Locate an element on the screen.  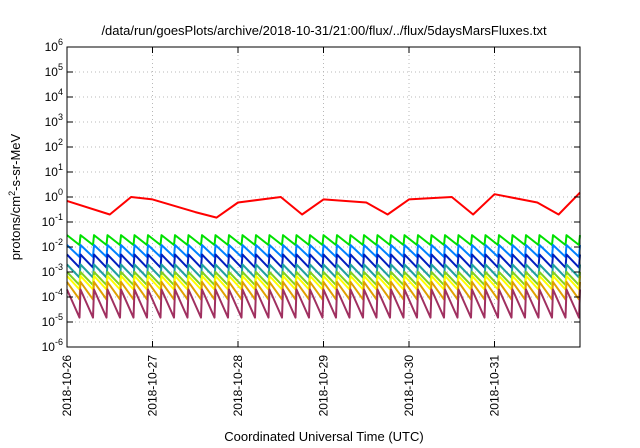
y-tick-label: 10⁻¹ is located at coordinates (52, 220).